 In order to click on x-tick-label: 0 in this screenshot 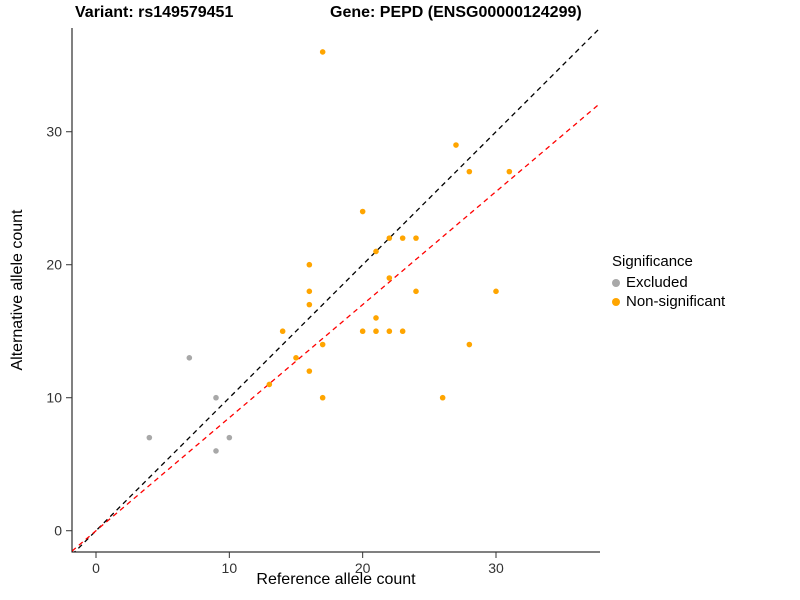, I will do `click(96, 568)`.